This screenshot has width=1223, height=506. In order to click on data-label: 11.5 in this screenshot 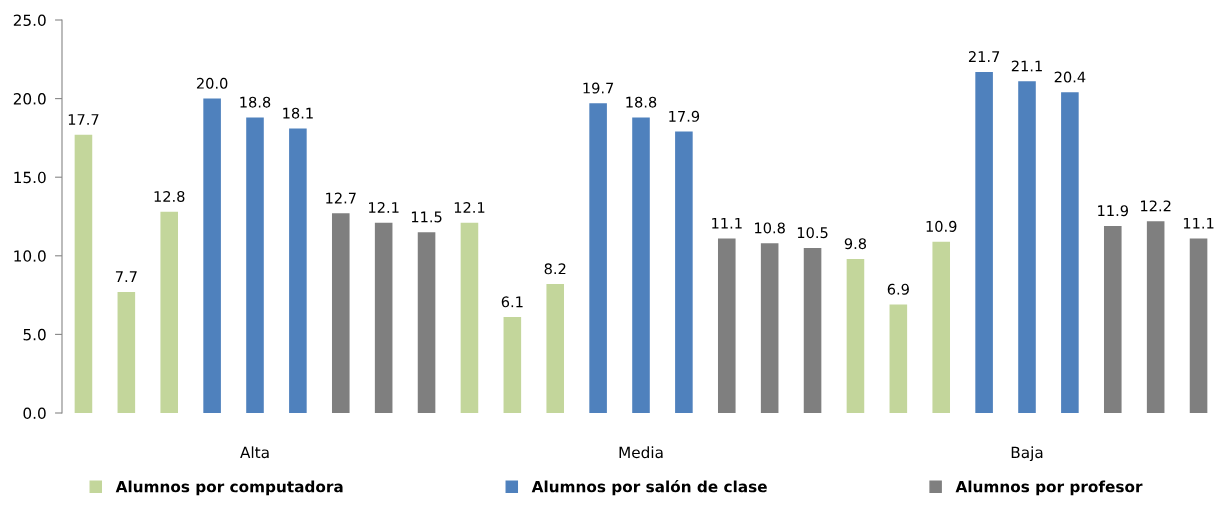, I will do `click(426, 217)`.